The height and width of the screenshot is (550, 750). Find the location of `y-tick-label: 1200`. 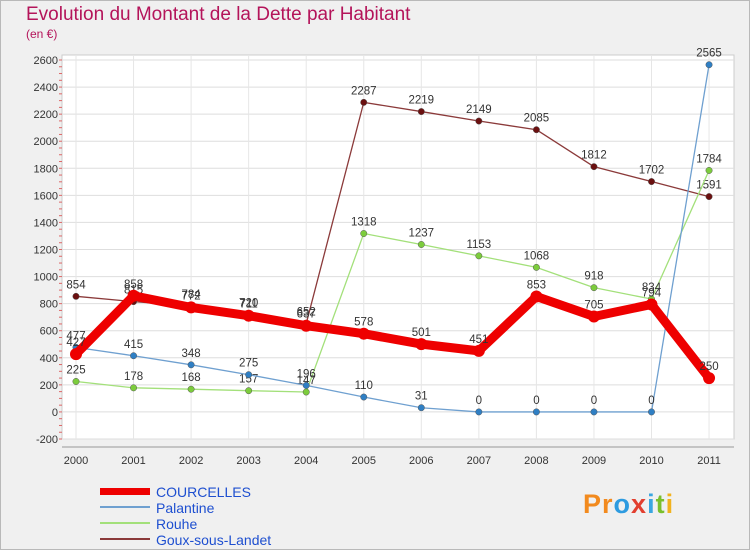

y-tick-label: 1200 is located at coordinates (46, 251).